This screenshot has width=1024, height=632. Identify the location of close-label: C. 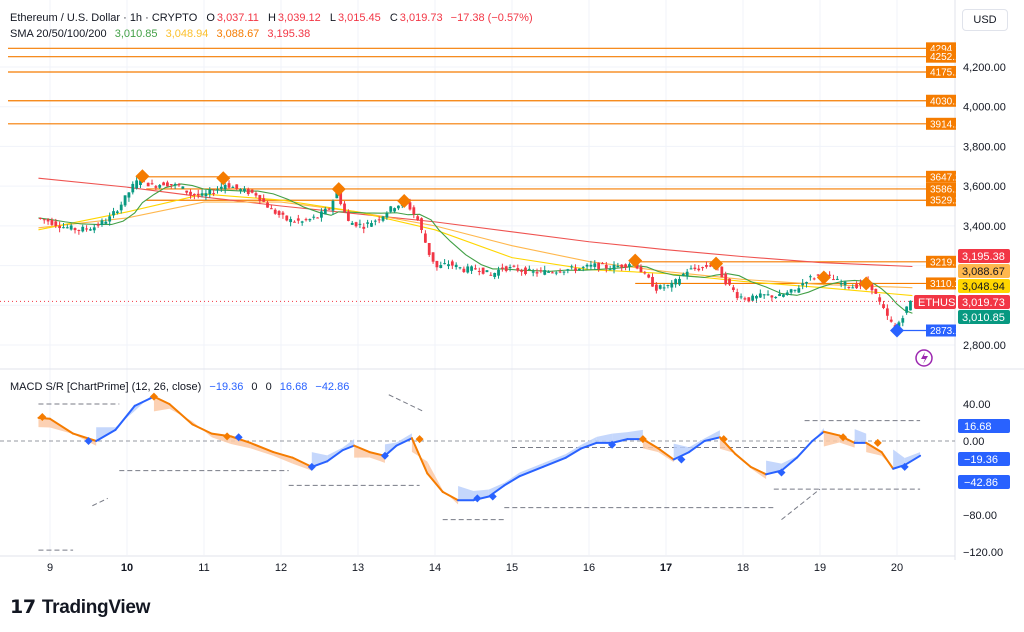
(393, 18).